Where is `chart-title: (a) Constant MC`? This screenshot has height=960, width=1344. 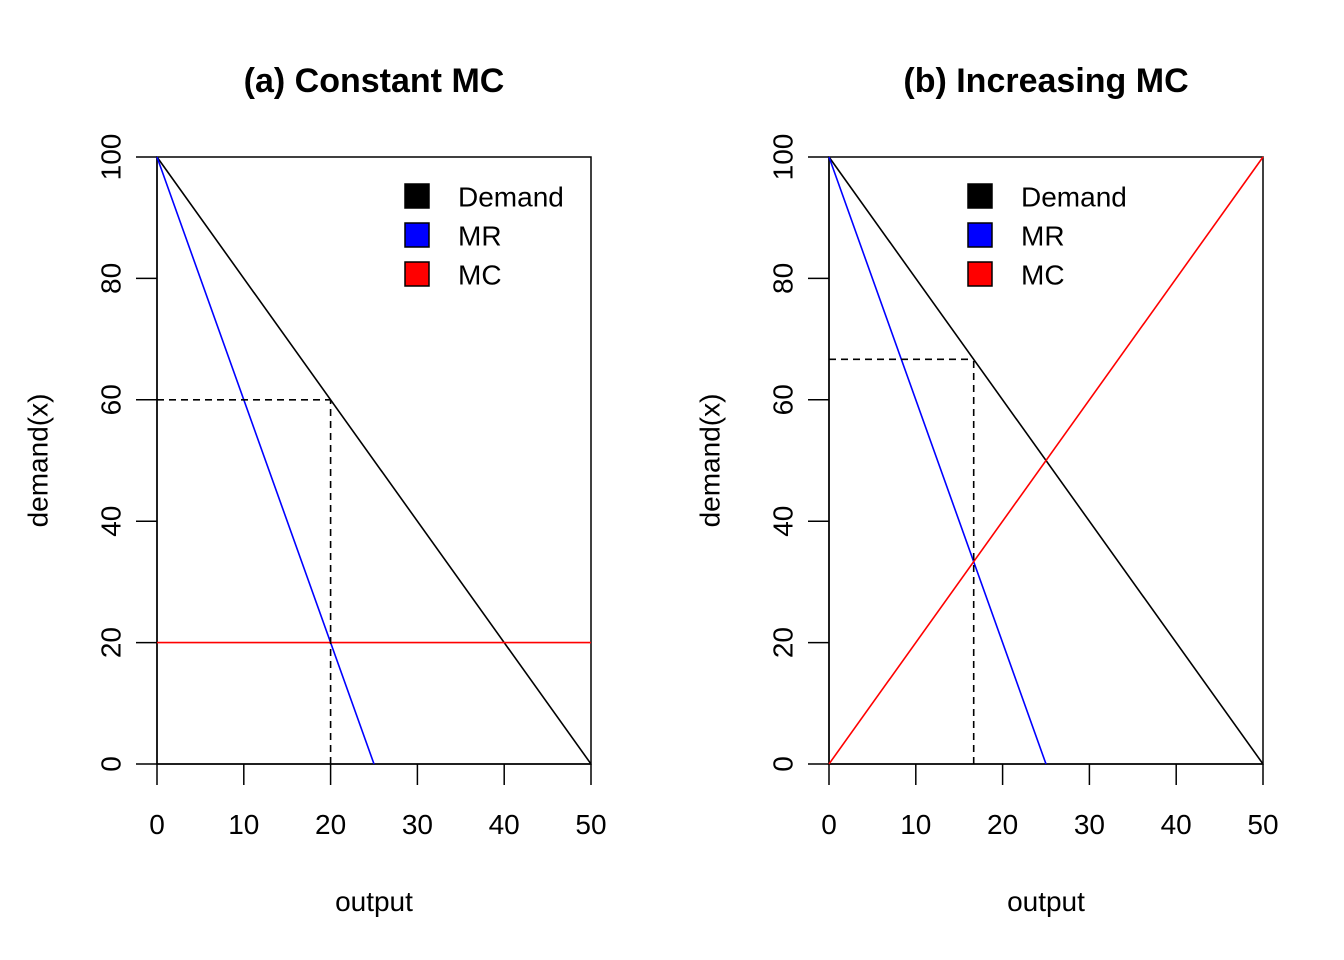
chart-title: (a) Constant MC is located at coordinates (374, 81).